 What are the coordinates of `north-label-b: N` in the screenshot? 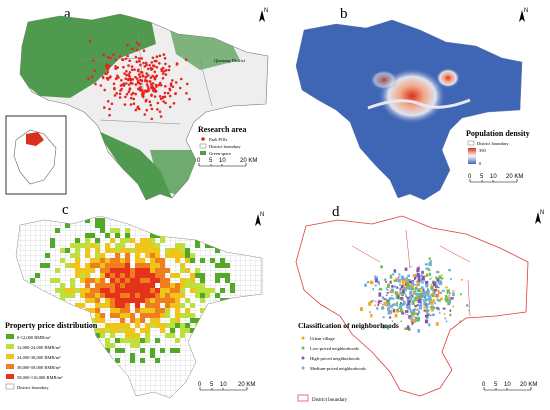 It's located at (526, 11).